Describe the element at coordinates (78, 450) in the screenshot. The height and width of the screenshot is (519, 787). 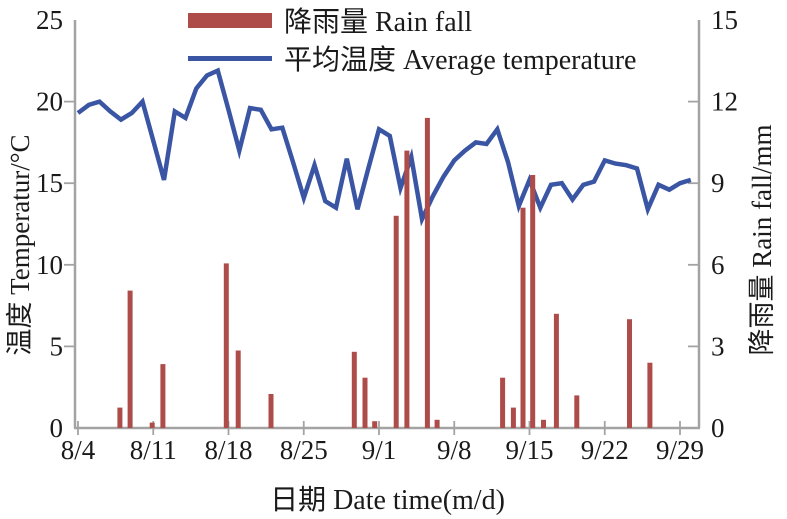
I see `x-axis-tick-label: 8/4` at that location.